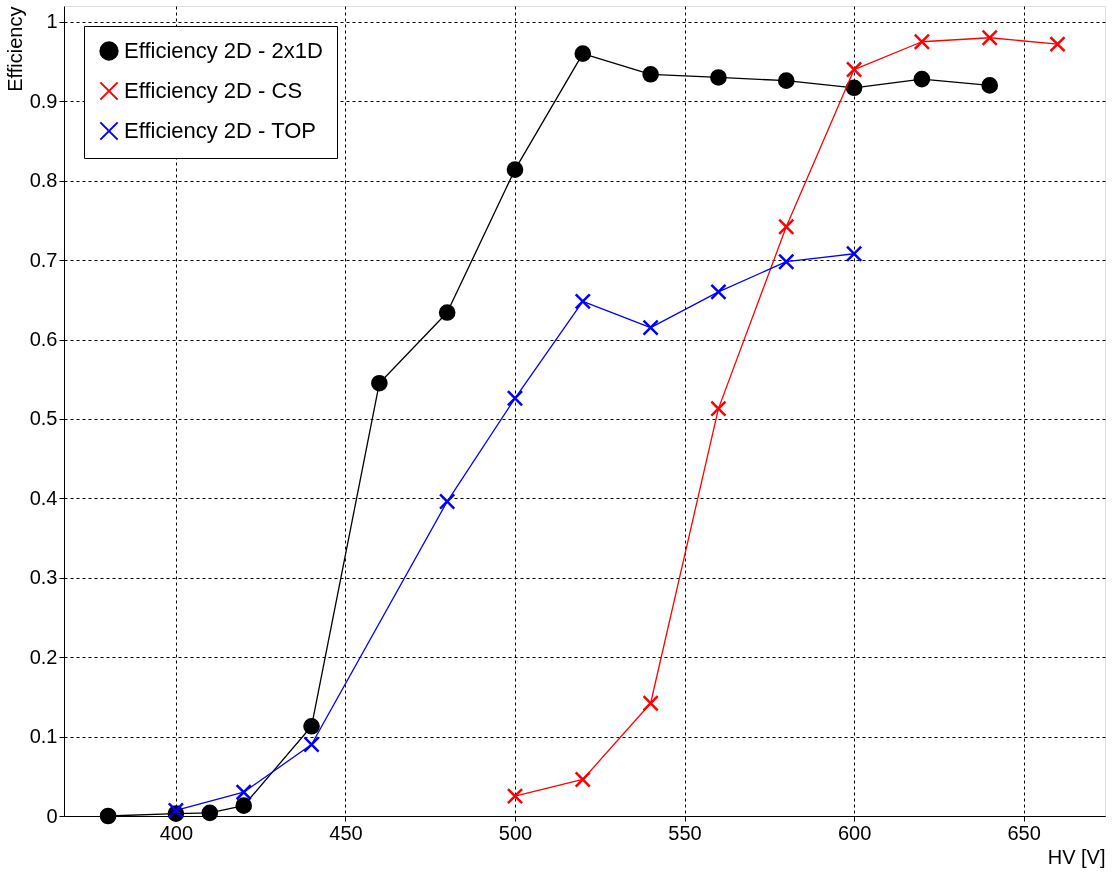 The height and width of the screenshot is (879, 1117). Describe the element at coordinates (1076, 856) in the screenshot. I see `x-axis-title: HV [V]` at that location.